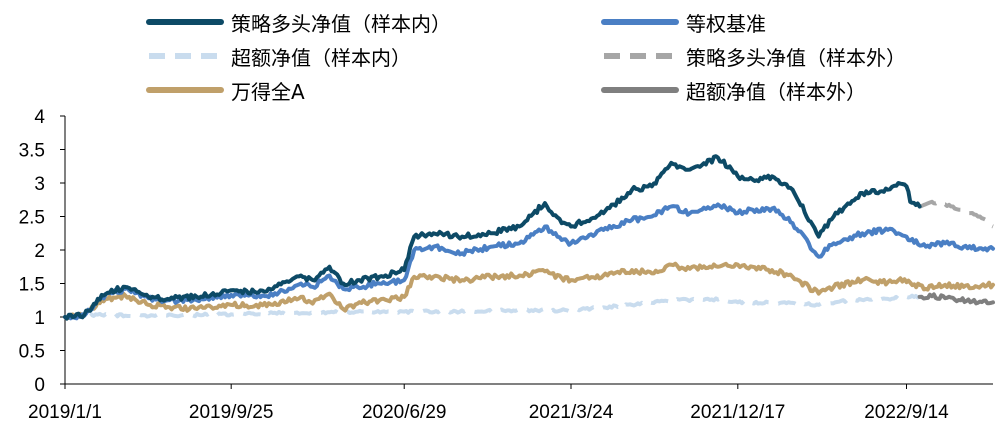 This screenshot has height=432, width=1005. What do you see at coordinates (32, 285) in the screenshot?
I see `y-tick-label: 1.5` at bounding box center [32, 285].